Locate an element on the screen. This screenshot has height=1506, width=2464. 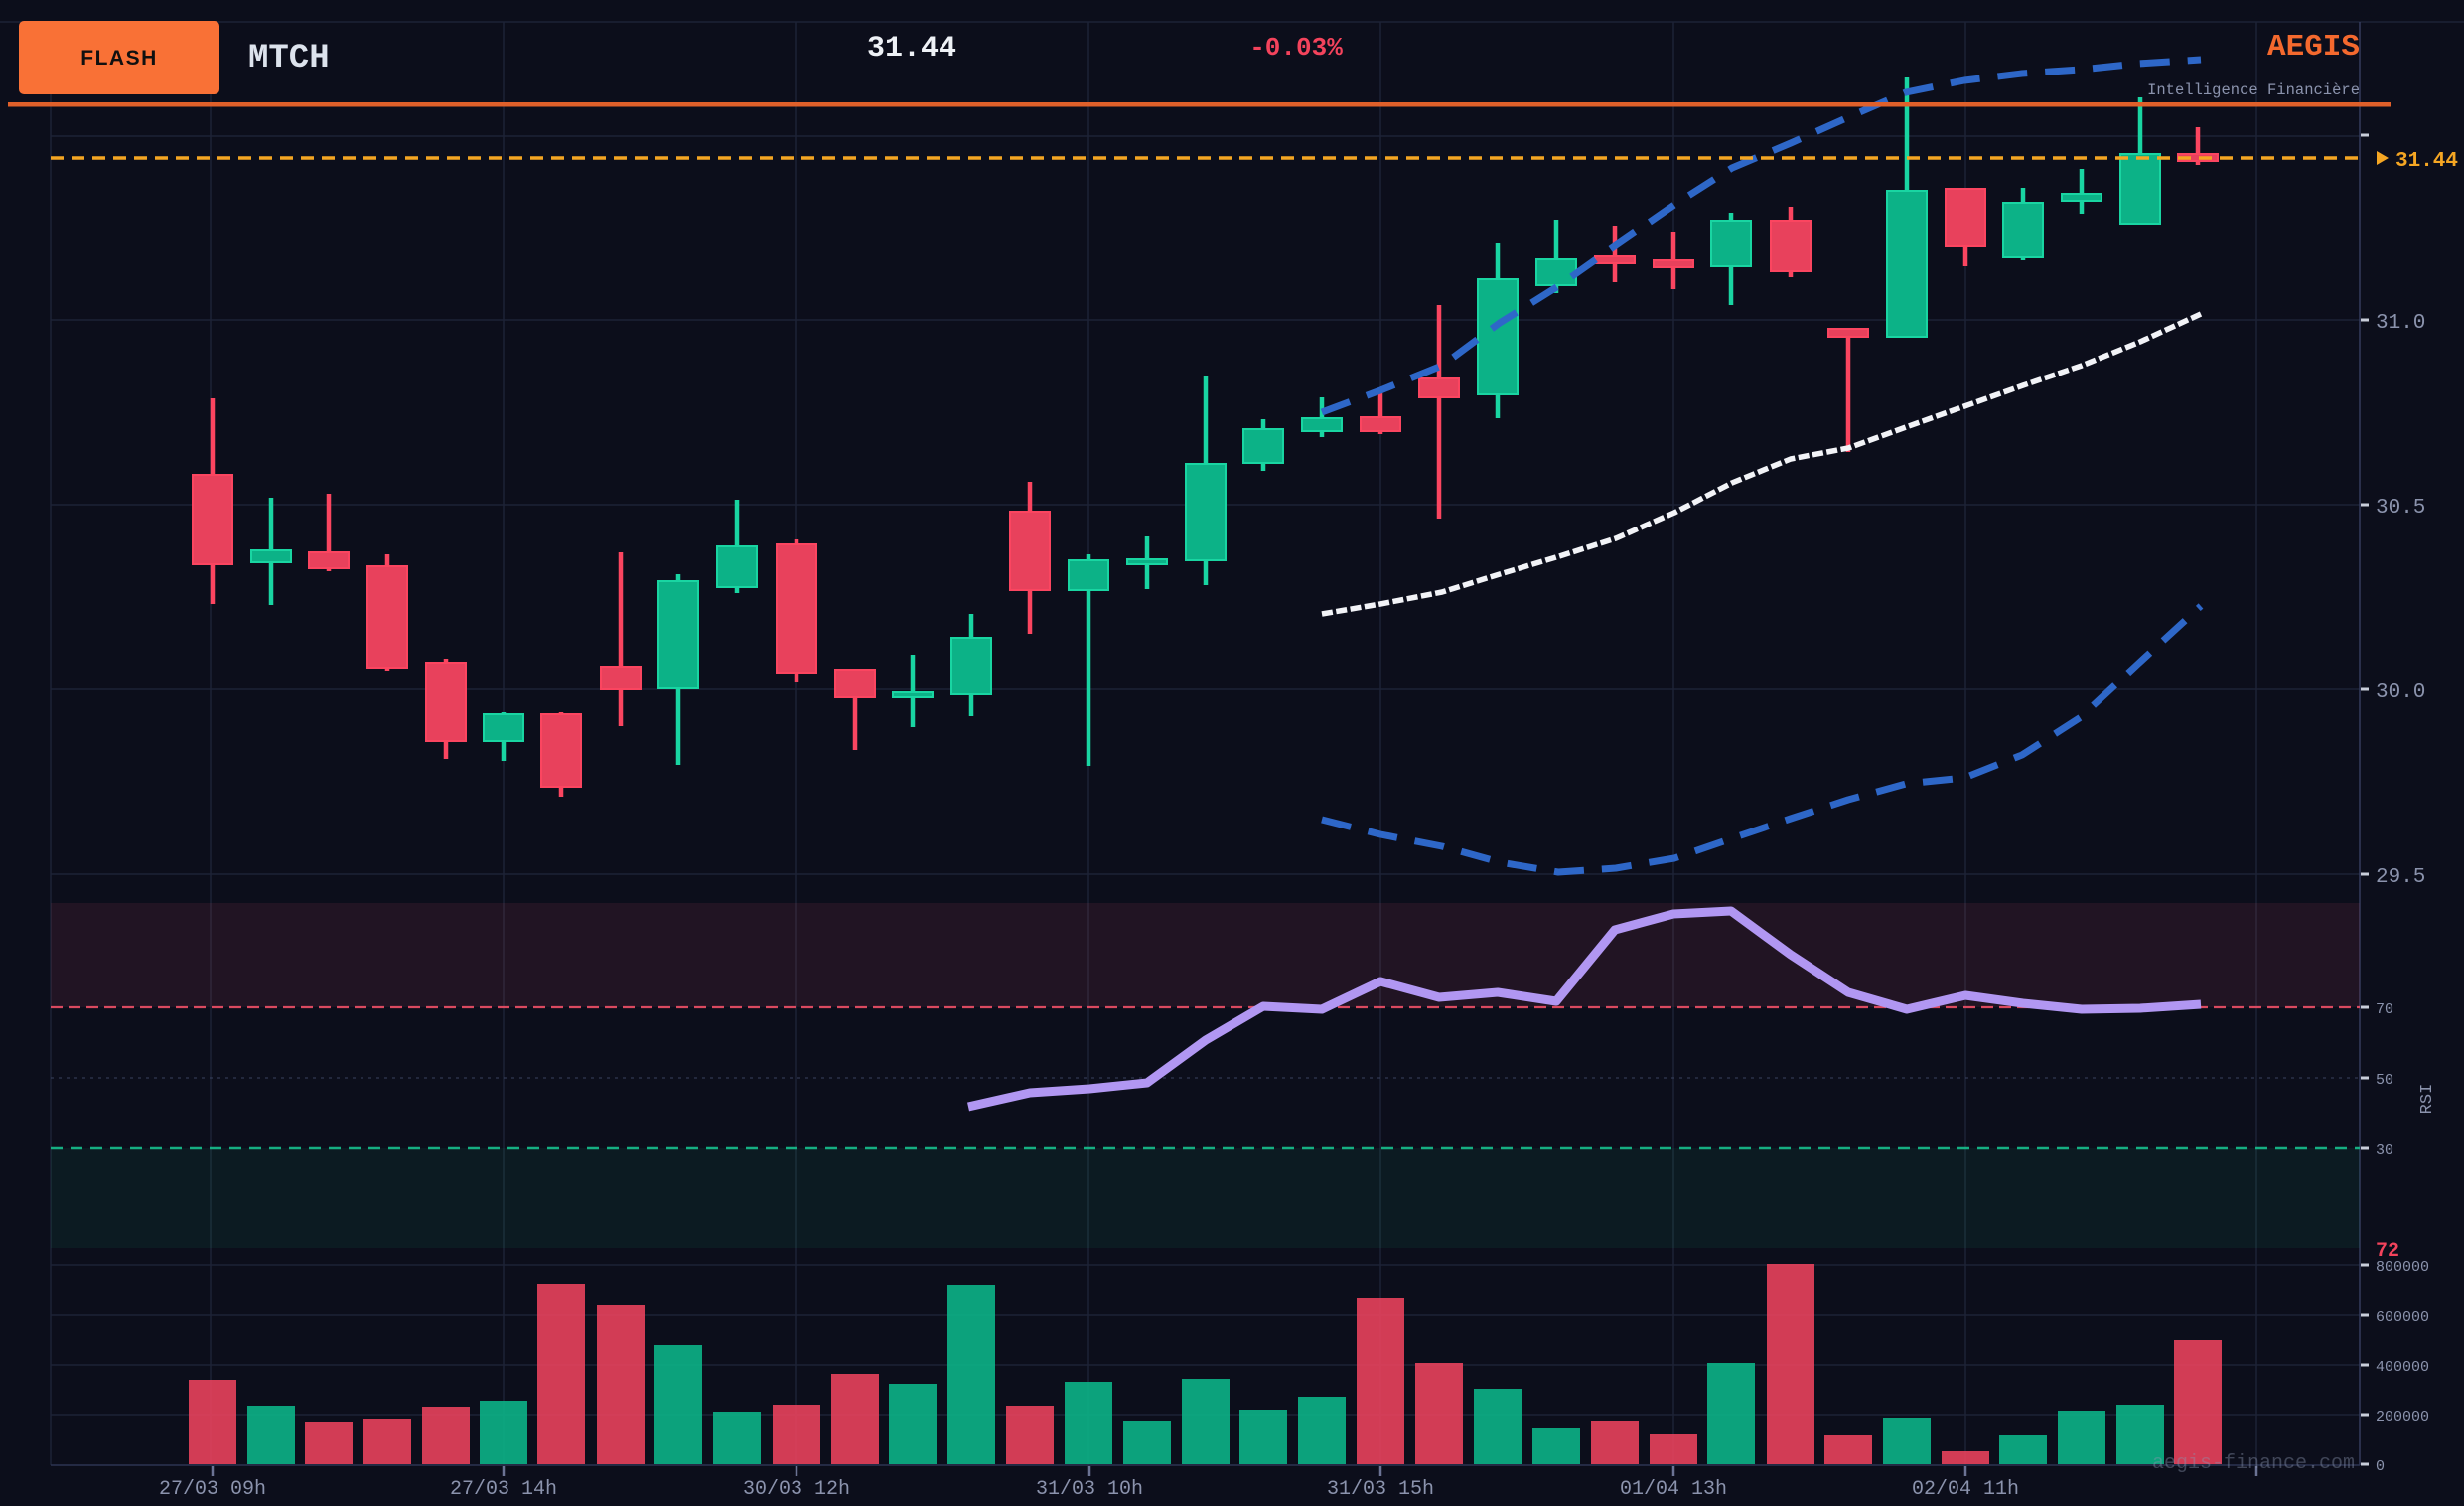
svg-text: 800000 is located at coordinates (2402, 1267).